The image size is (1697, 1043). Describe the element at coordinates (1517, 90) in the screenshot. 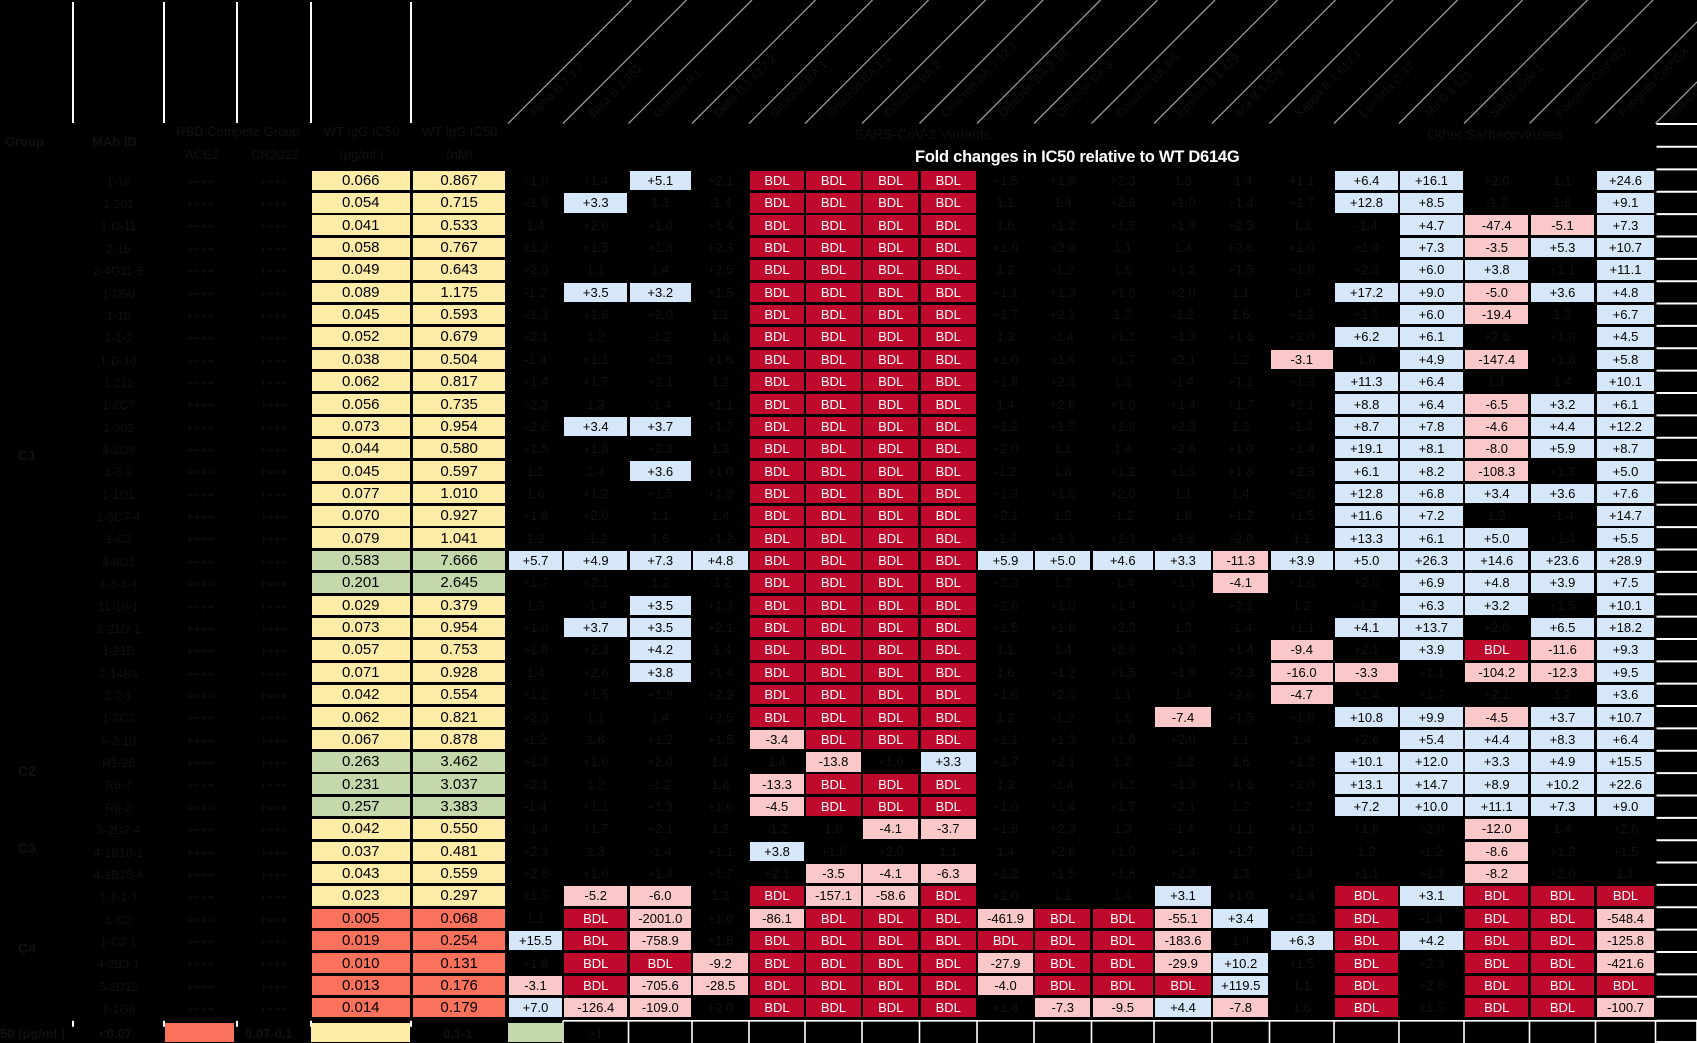

I see `svg-text: SARS-CoV-1` at that location.